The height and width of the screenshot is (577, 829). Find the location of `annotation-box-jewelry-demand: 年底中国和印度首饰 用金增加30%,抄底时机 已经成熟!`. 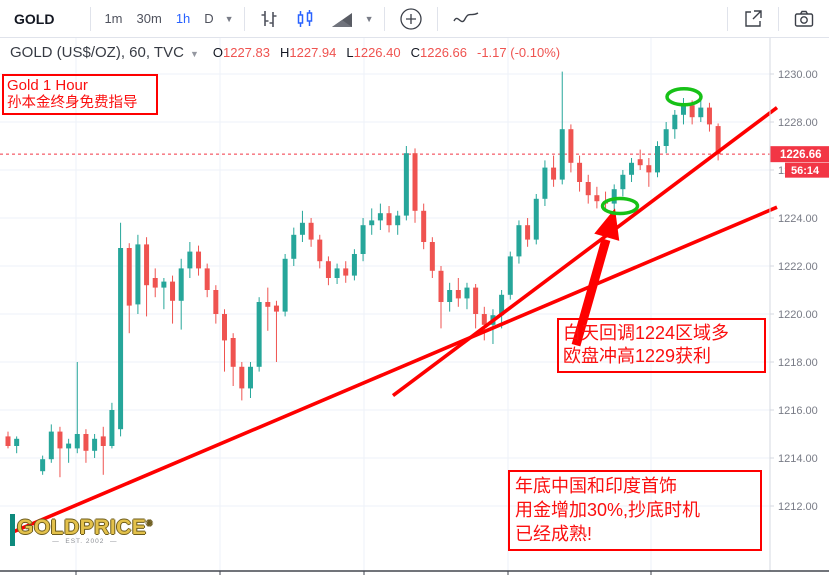

annotation-box-jewelry-demand: 年底中国和印度首饰 用金增加30%,抄底时机 已经成熟! is located at coordinates (635, 511).